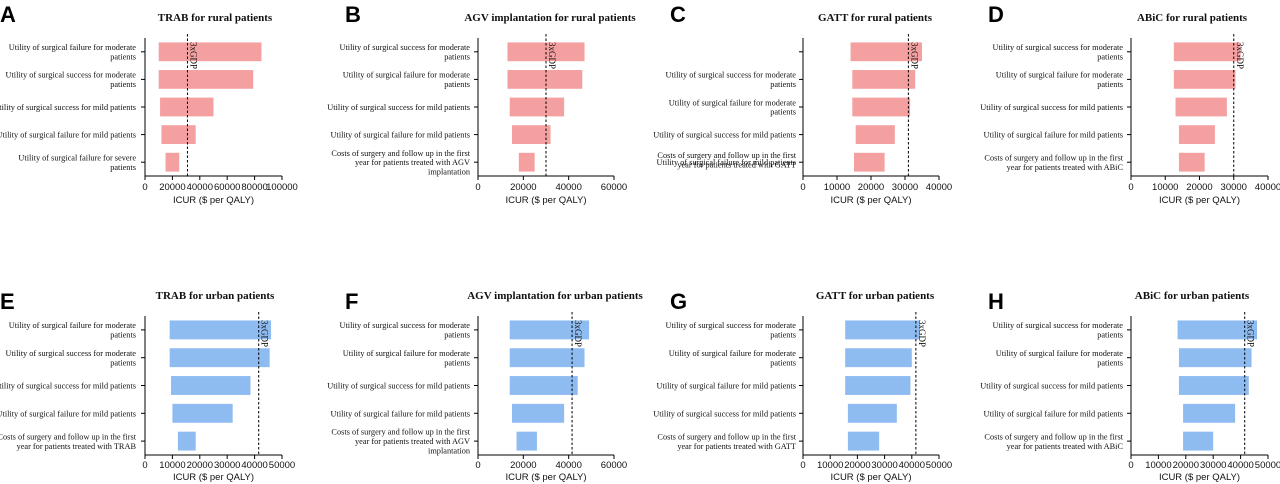  I want to click on panel-letter: H, so click(996, 301).